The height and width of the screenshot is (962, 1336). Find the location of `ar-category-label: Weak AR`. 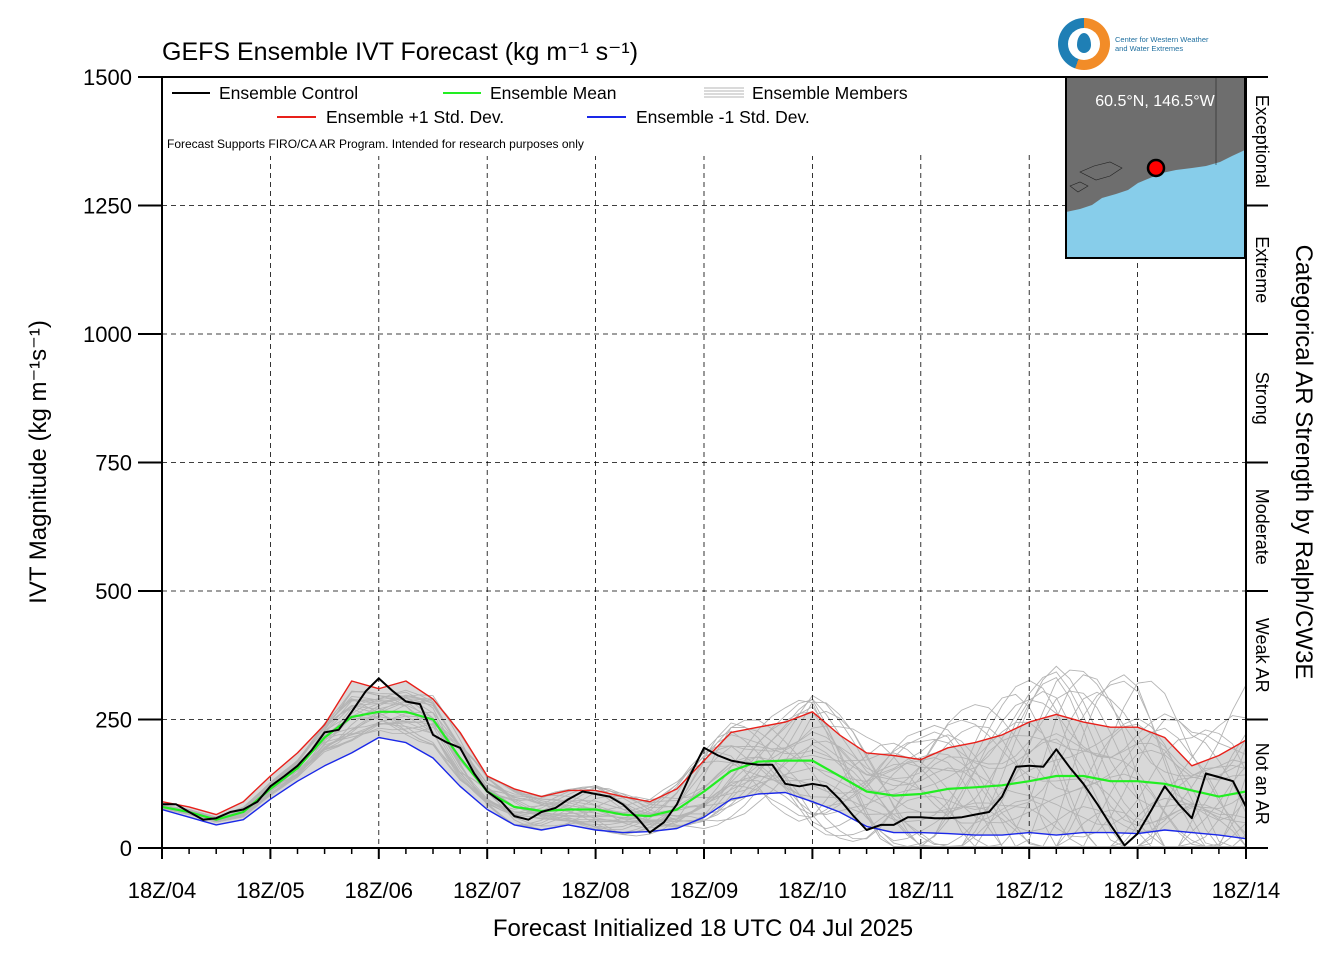

ar-category-label: Weak AR is located at coordinates (1262, 655).